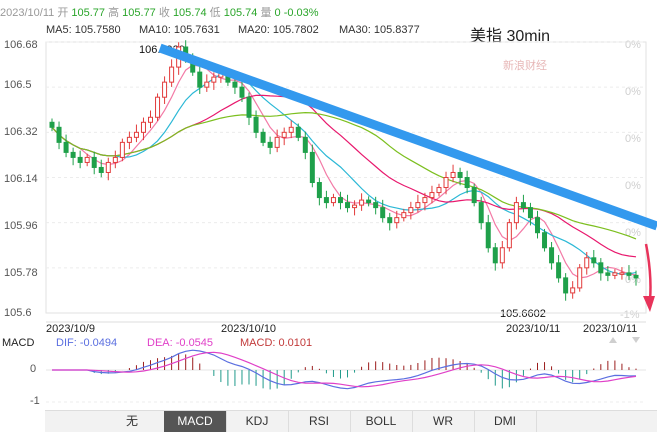  I want to click on macd-legend-dea: DEA: -0.0545, so click(180, 343).